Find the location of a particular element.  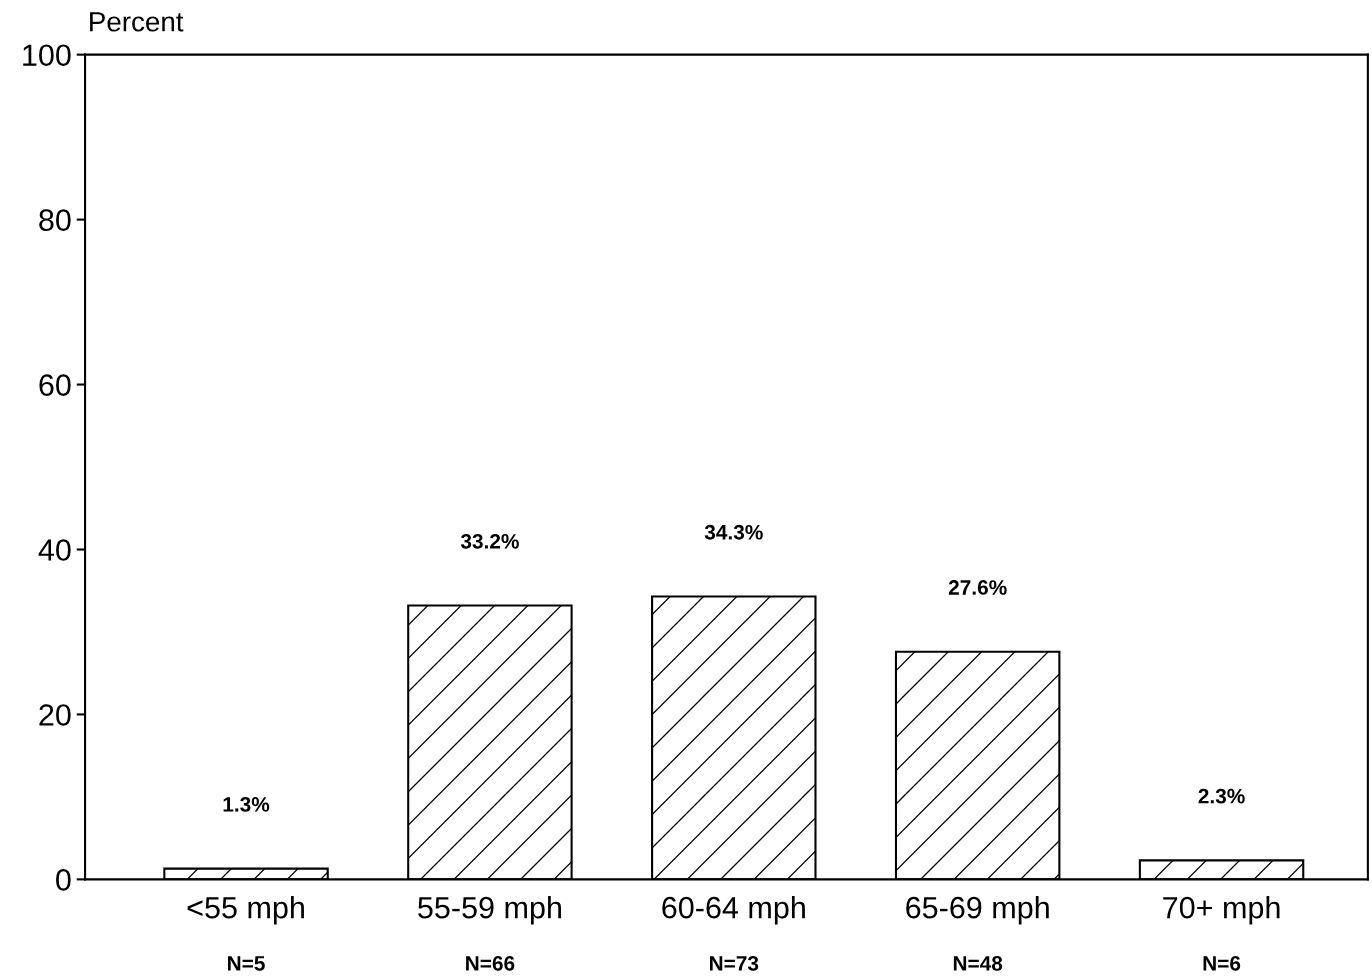

x-tick-label: 65-69 mph is located at coordinates (977, 910).